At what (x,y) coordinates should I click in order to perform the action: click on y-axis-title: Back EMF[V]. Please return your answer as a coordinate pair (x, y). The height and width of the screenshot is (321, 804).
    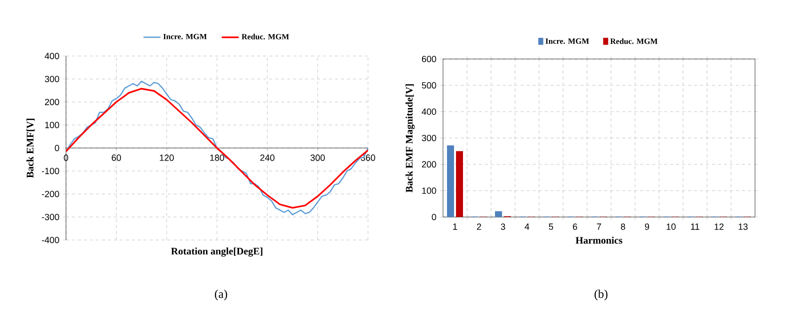
    Looking at the image, I should click on (30, 148).